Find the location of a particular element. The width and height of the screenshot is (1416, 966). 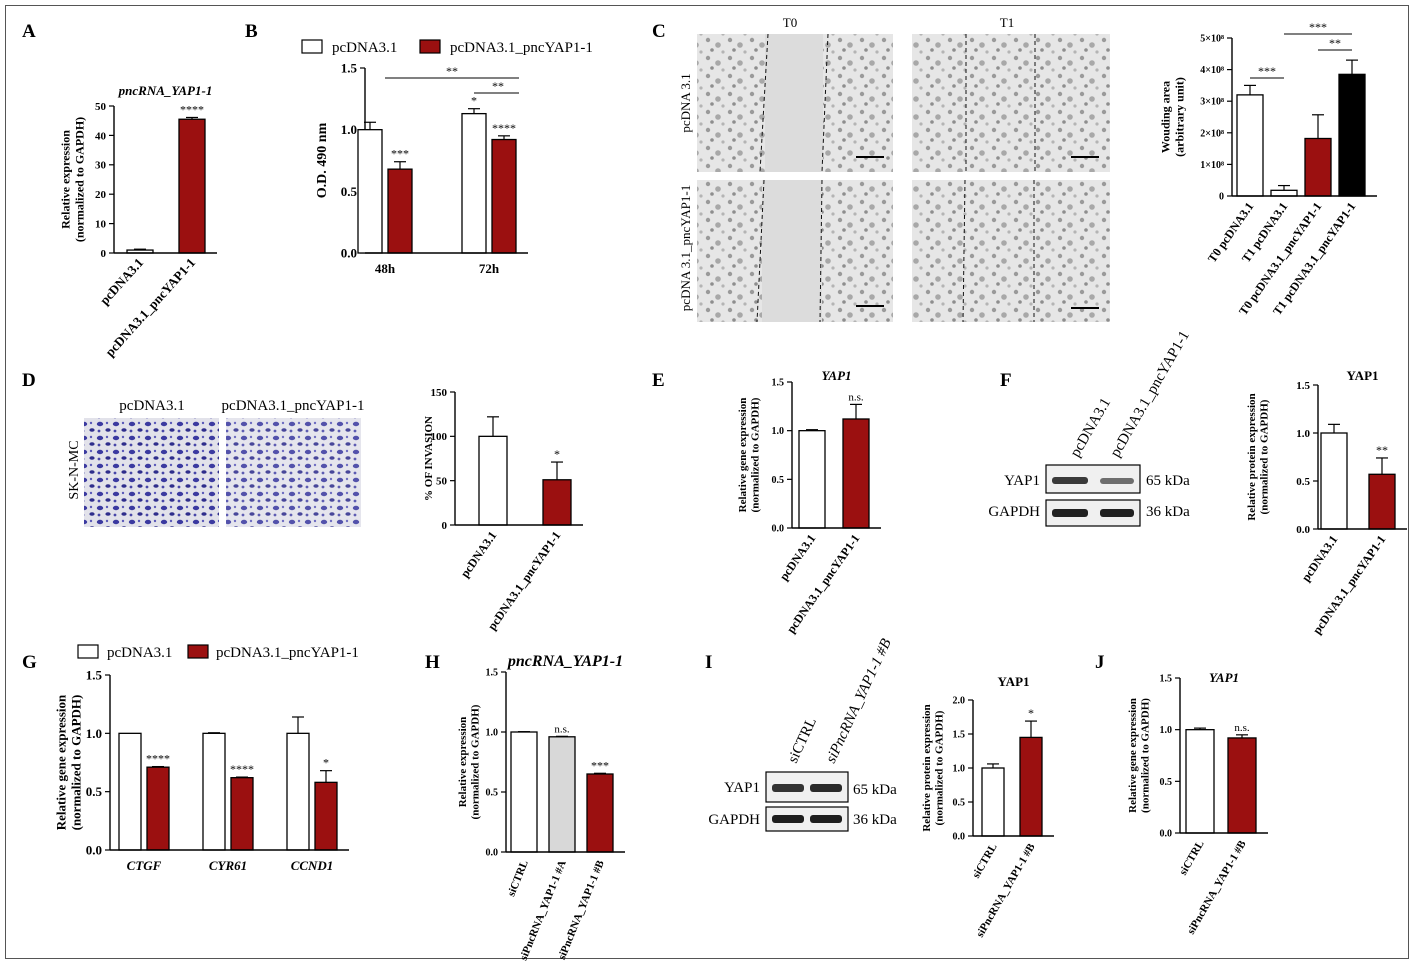

panel-letter-c: C is located at coordinates (659, 31).